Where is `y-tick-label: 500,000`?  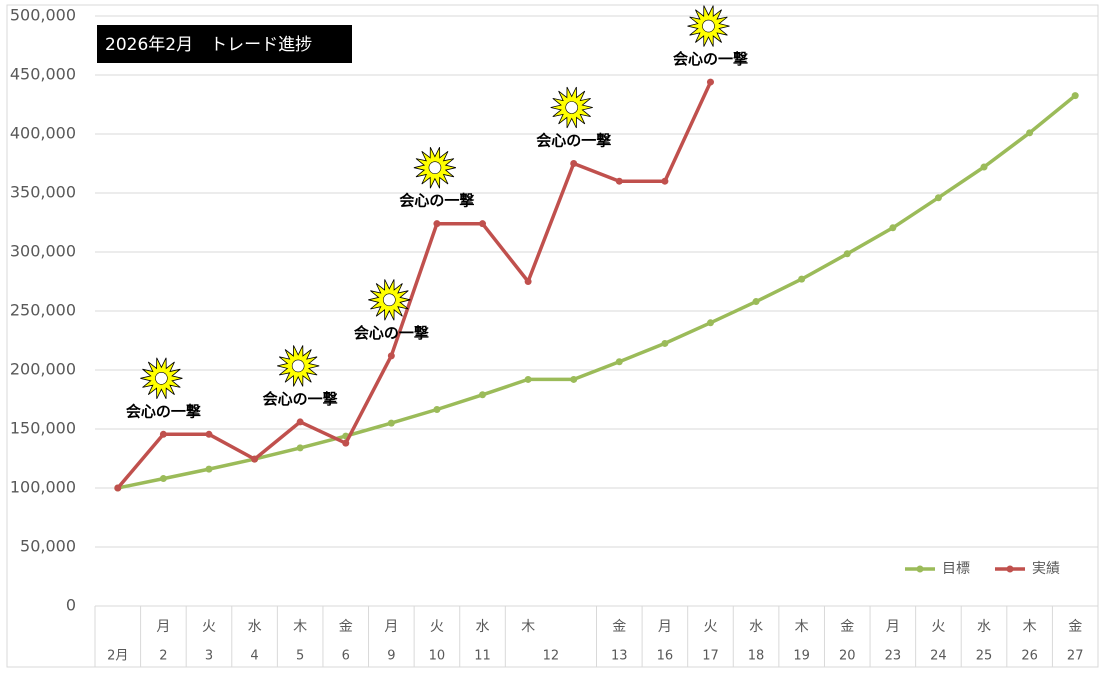 y-tick-label: 500,000 is located at coordinates (43, 15).